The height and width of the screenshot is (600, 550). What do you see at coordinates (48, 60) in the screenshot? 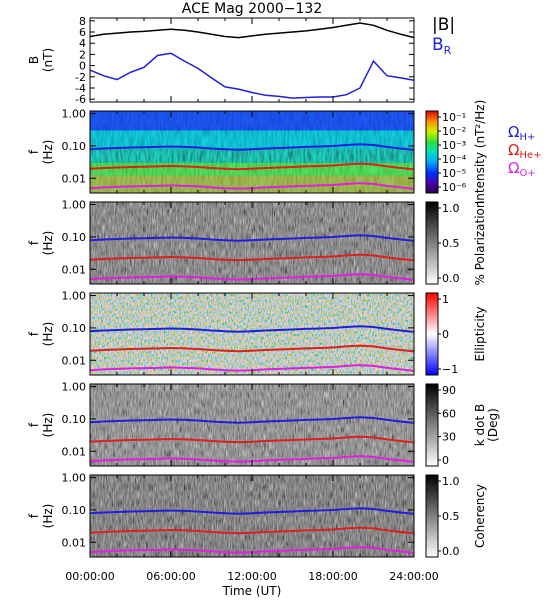
I see `y-axis-label-units: (nT)` at bounding box center [48, 60].